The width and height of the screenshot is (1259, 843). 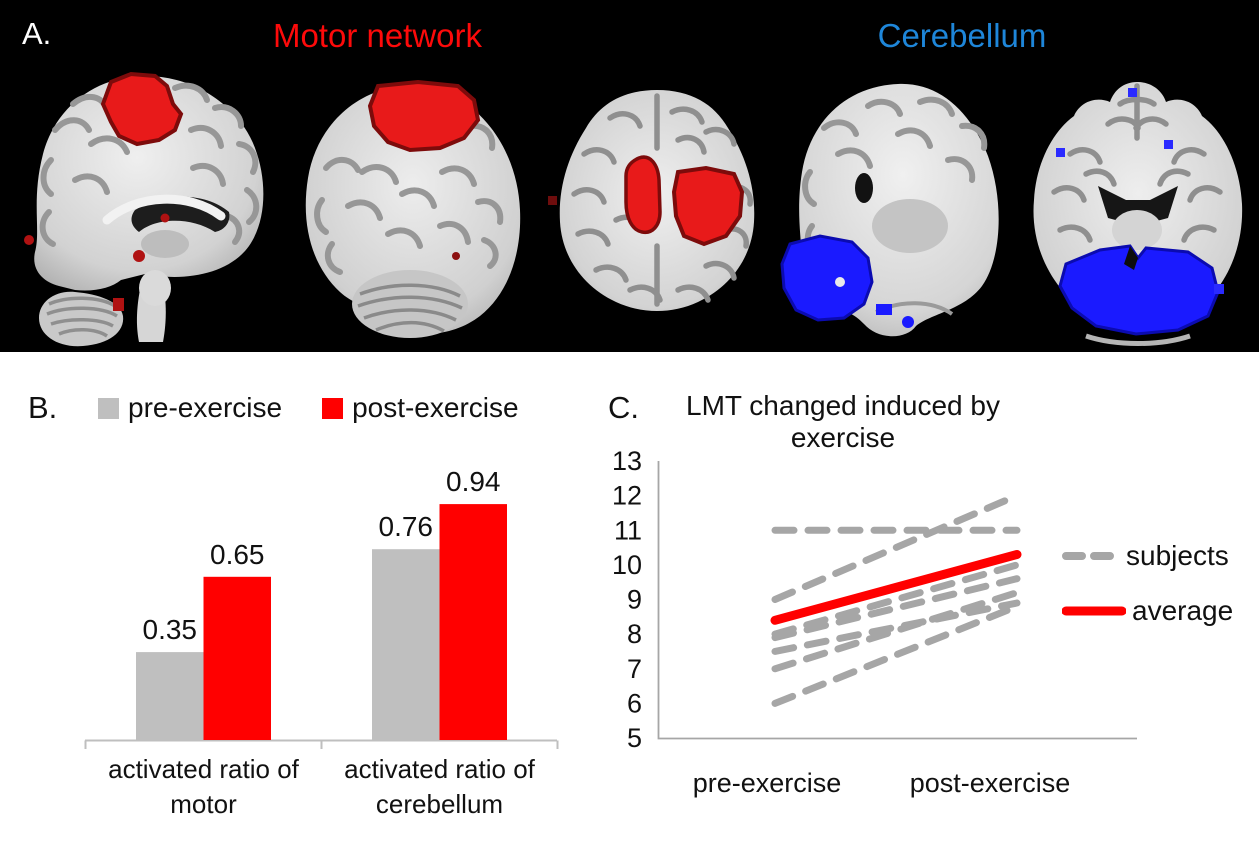 I want to click on svg-text: 11, so click(x=628, y=530).